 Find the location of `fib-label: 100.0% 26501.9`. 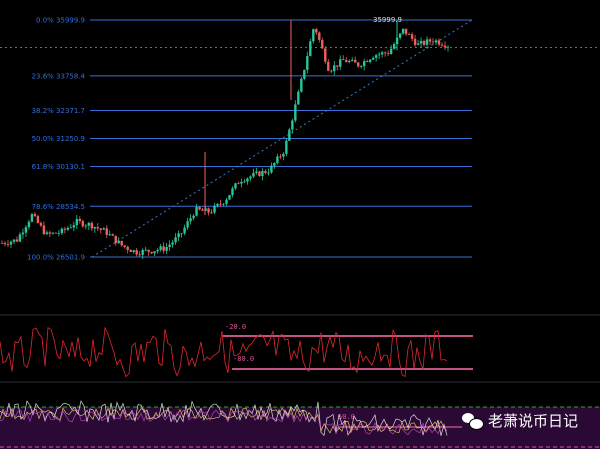

fib-label: 100.0% 26501.9 is located at coordinates (56, 258).